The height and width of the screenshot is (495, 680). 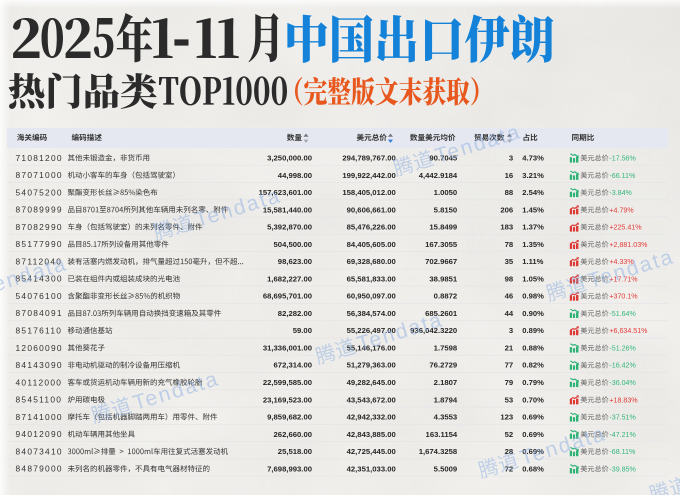 I want to click on svg-text: 1.7598, so click(x=446, y=347).